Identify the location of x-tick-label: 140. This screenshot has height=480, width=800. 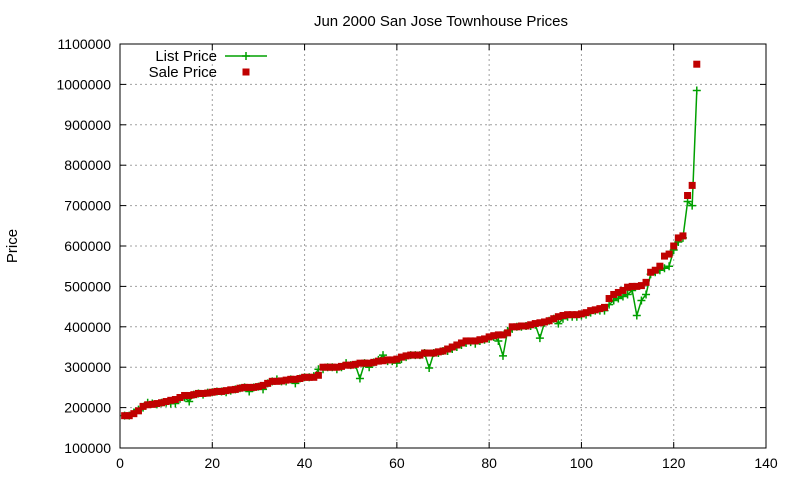
(766, 463).